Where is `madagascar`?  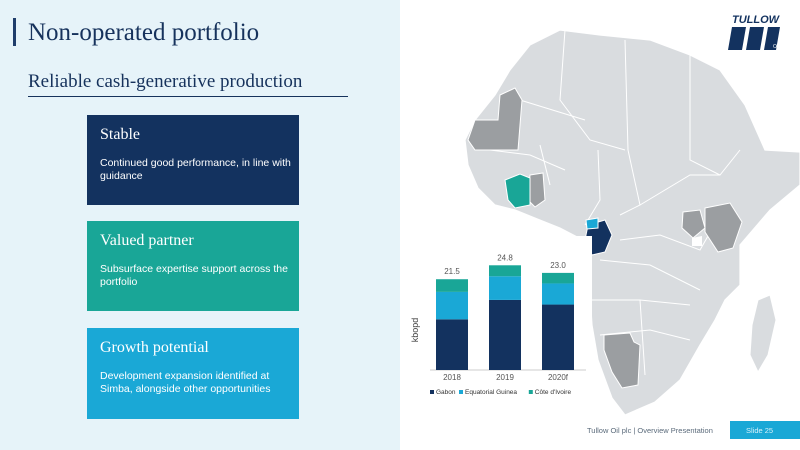 madagascar is located at coordinates (763, 334).